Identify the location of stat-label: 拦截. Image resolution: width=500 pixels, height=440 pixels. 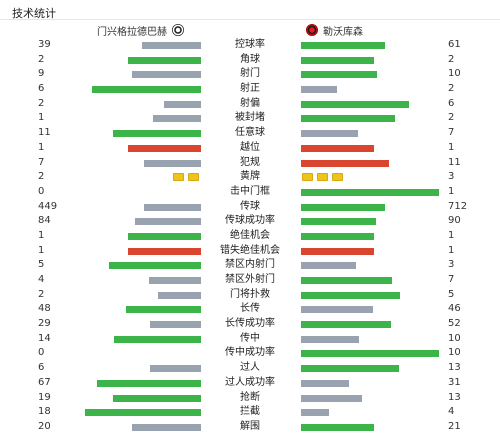
(250, 412).